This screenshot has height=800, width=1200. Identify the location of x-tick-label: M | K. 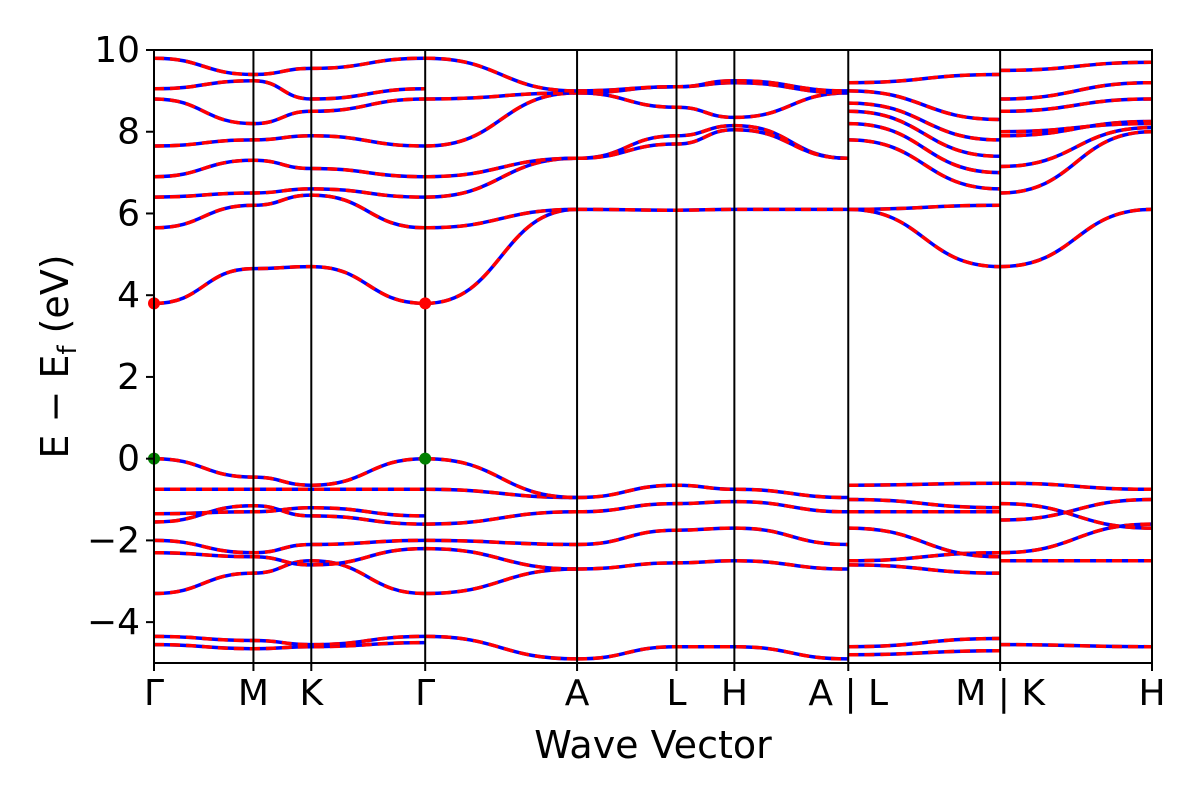
(1000, 693).